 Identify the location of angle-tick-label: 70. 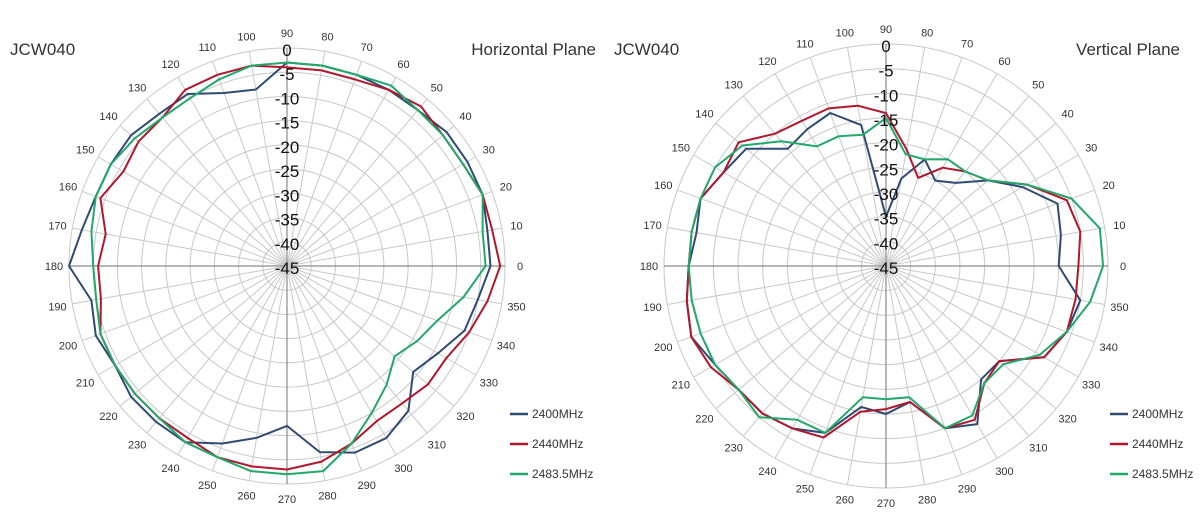
(967, 44).